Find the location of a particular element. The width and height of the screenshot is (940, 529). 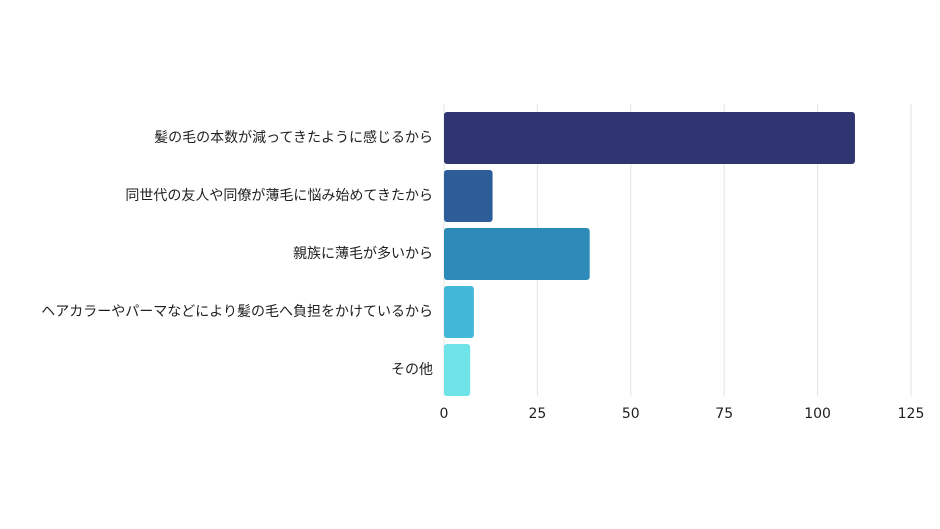

x-tick-label: 125 is located at coordinates (911, 414).